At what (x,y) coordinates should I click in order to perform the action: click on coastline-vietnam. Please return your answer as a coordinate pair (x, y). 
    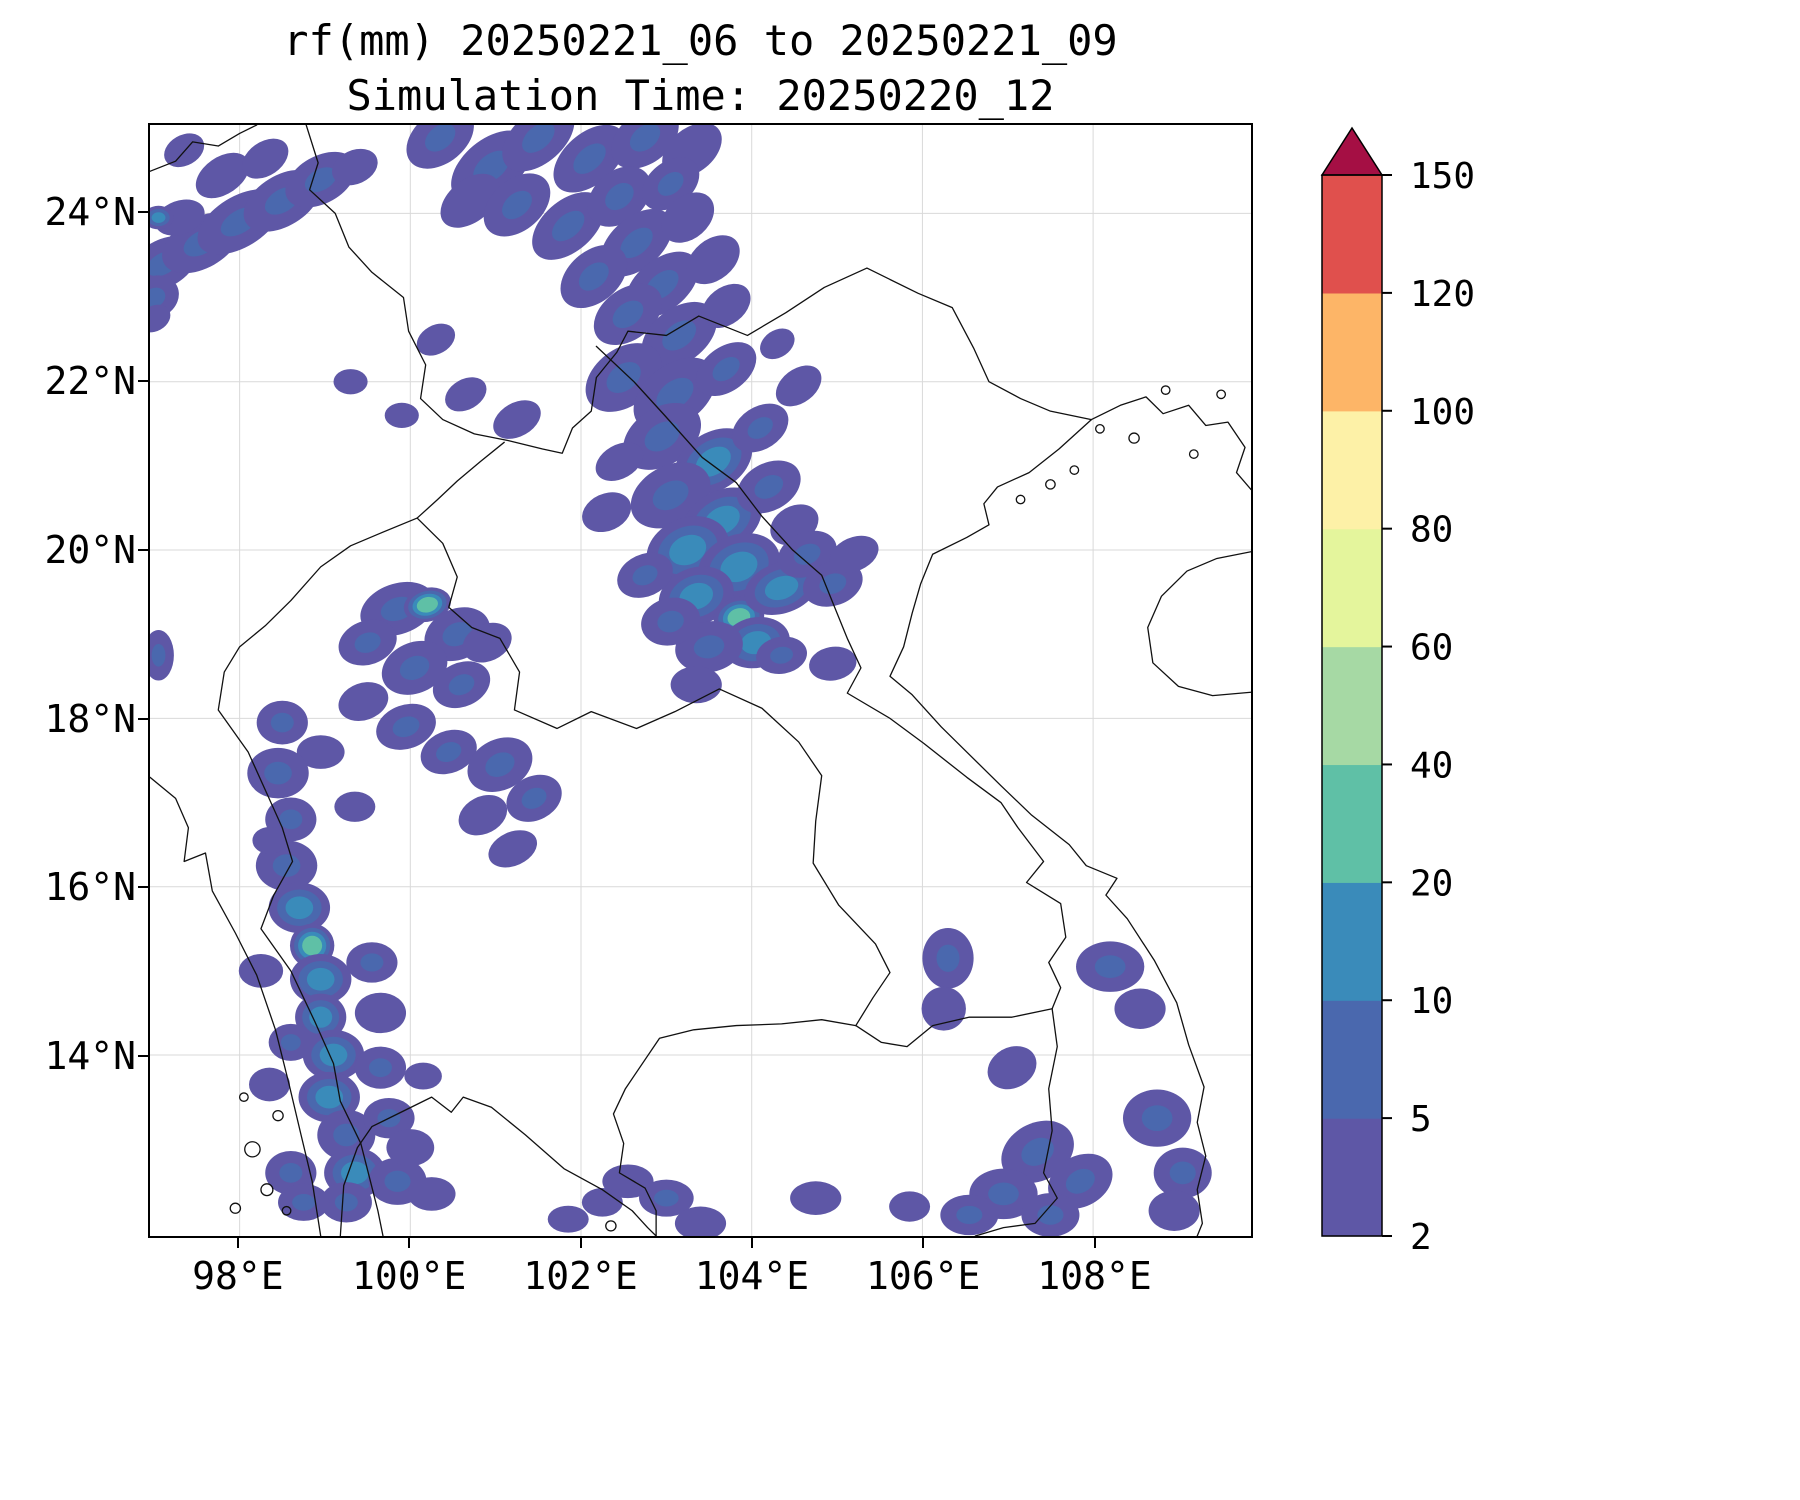
    Looking at the image, I should click on (1048, 828).